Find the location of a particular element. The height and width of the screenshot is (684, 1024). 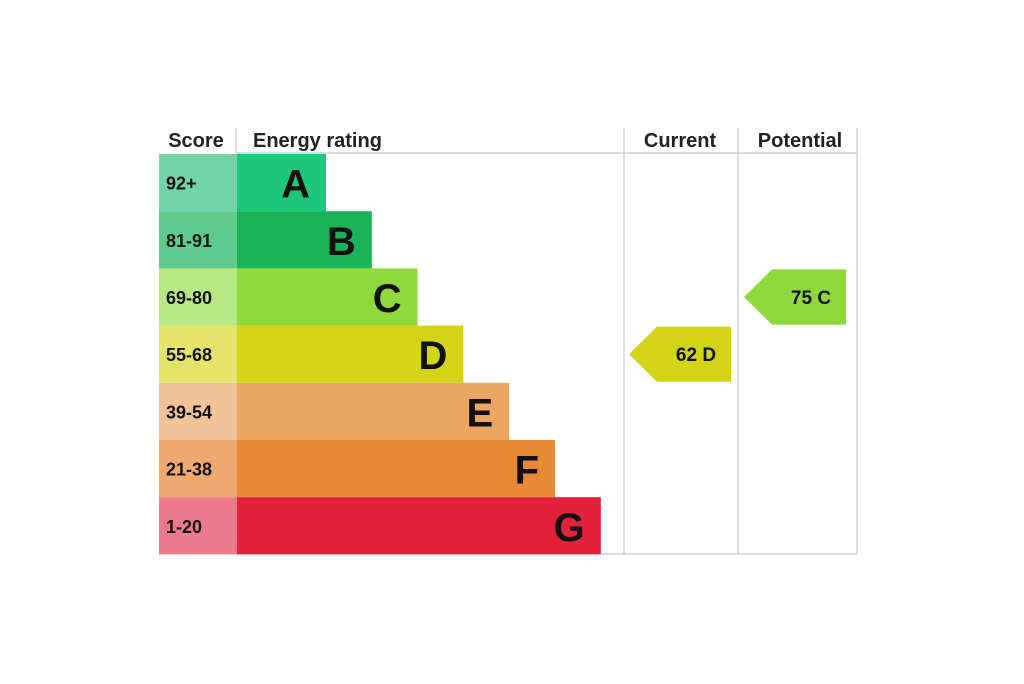

rating-letter-a: A is located at coordinates (295, 185).